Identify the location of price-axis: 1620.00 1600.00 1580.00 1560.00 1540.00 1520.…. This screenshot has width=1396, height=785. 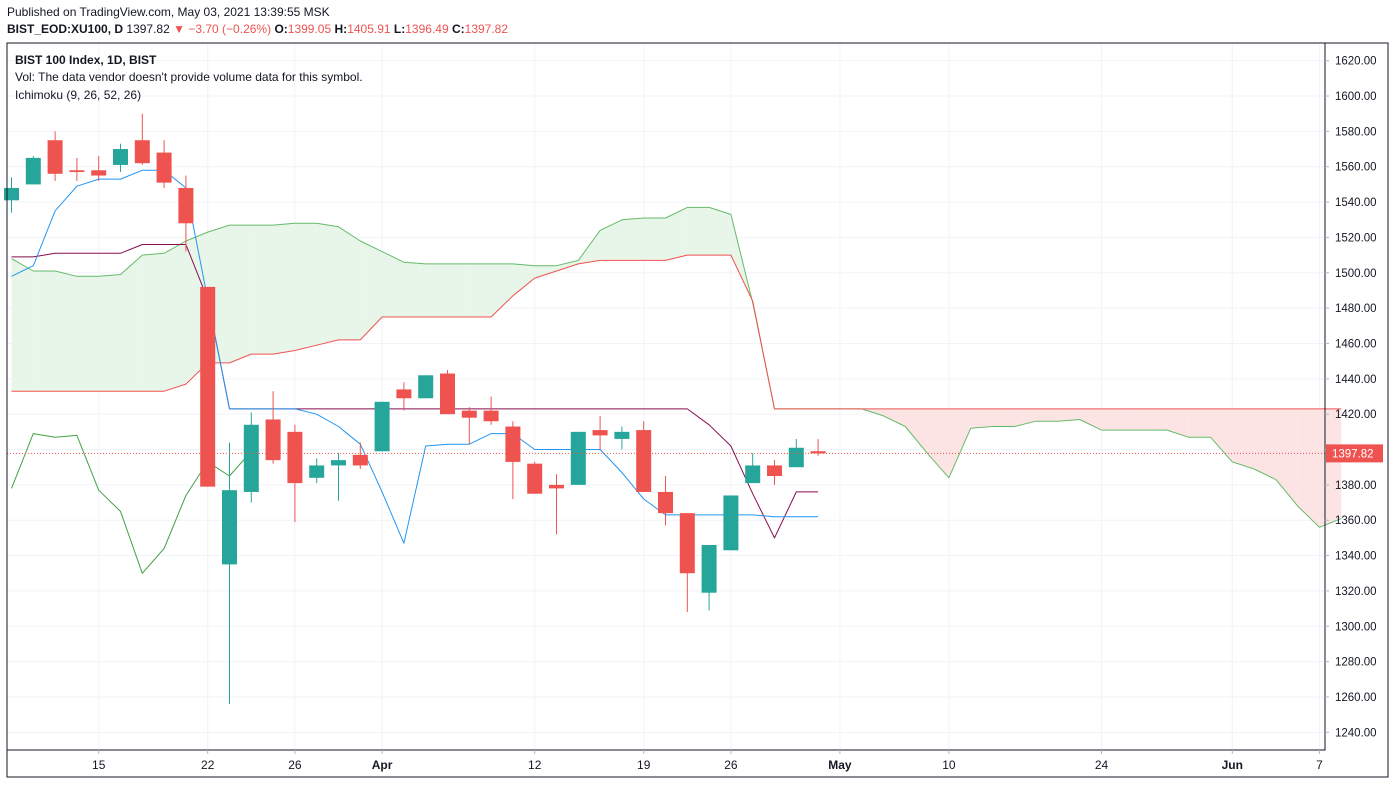
(1354, 398).